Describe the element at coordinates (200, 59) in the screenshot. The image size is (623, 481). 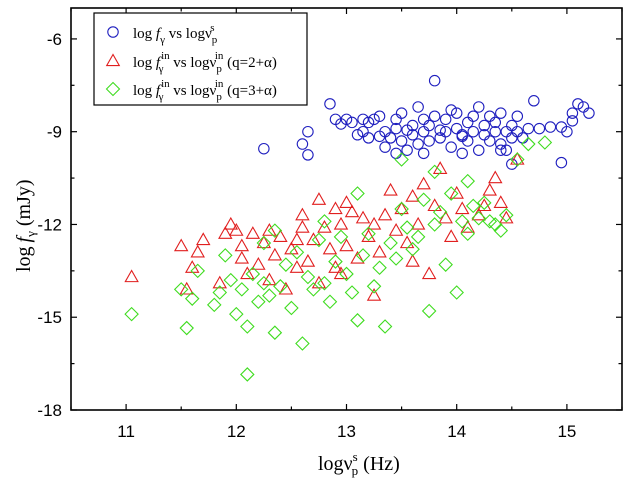
I see `legend-box` at that location.